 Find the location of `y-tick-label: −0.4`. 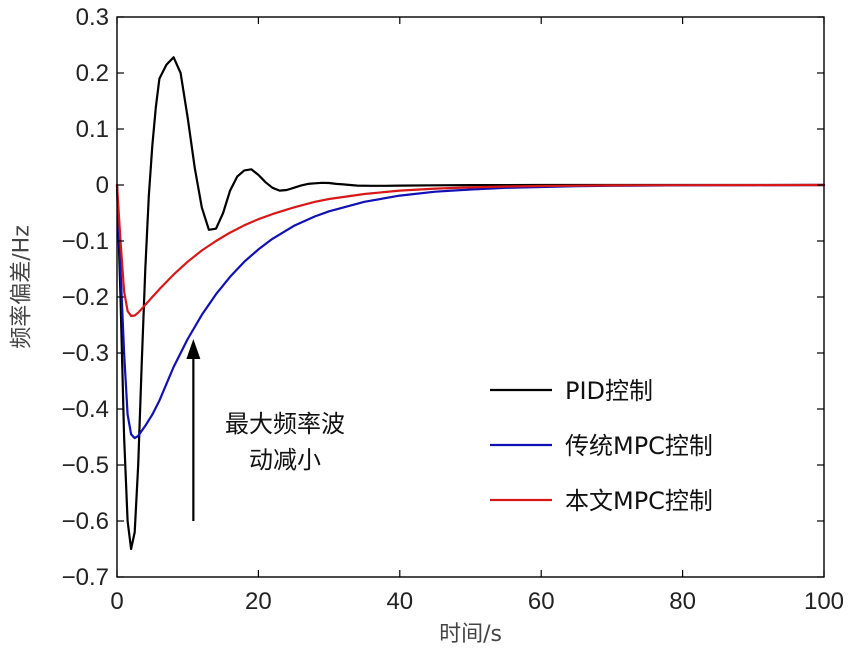

y-tick-label: −0.4 is located at coordinates (85, 409).